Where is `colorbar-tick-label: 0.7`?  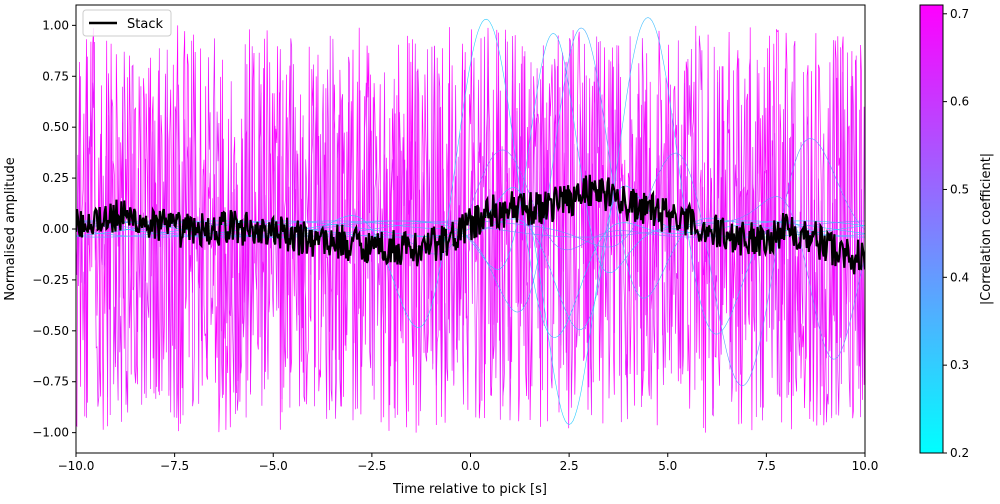 colorbar-tick-label: 0.7 is located at coordinates (959, 14).